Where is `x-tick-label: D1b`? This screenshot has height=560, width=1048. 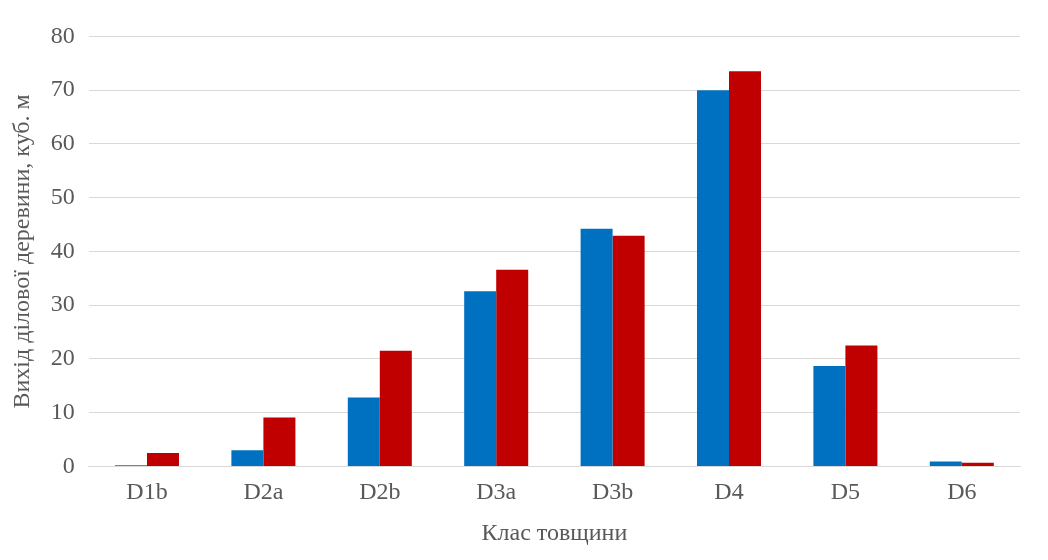 x-tick-label: D1b is located at coordinates (147, 491).